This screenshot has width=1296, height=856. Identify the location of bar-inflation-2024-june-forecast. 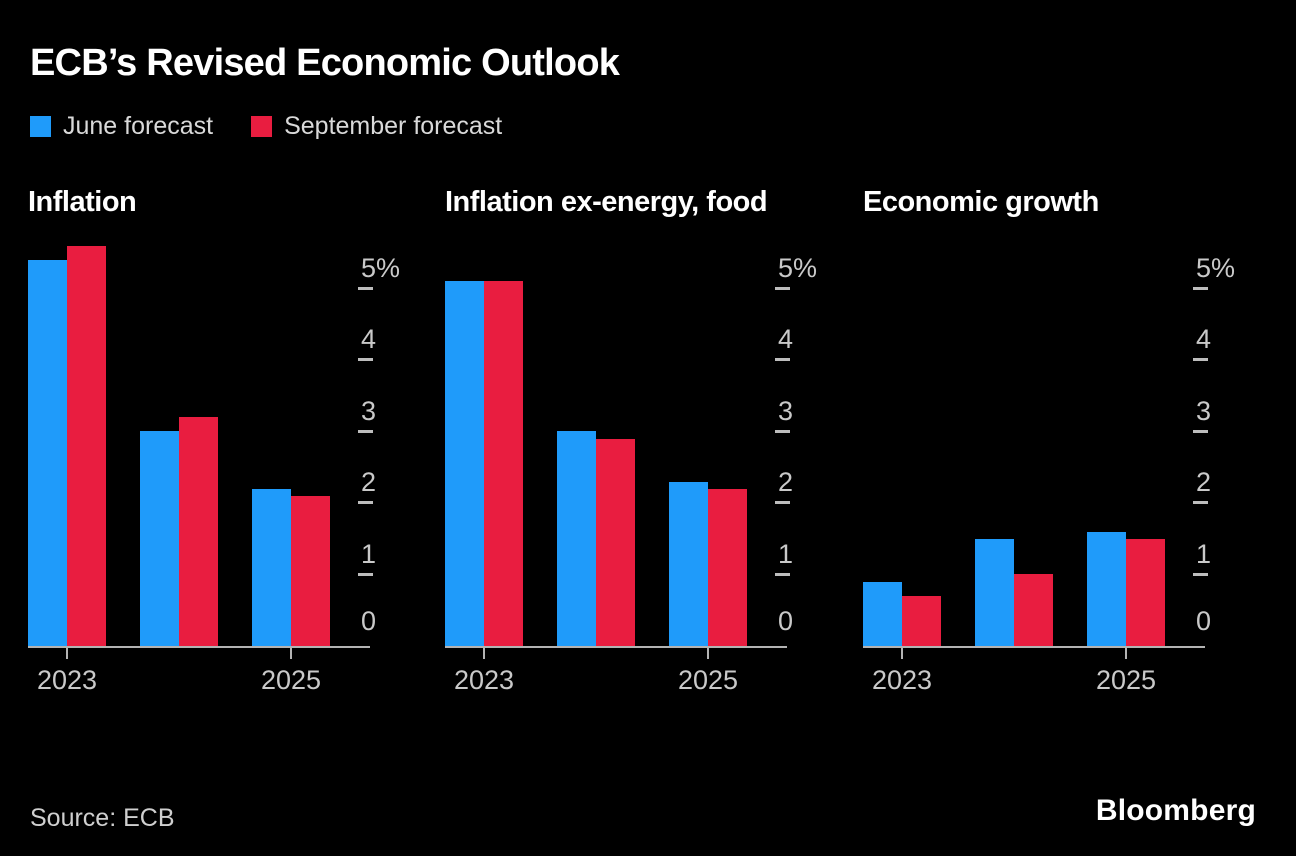
(159, 538).